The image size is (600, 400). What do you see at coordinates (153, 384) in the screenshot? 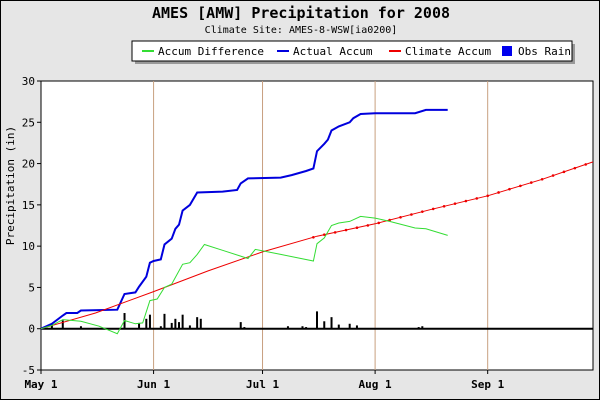
I see `x-tick-label: Jun 1` at bounding box center [153, 384].